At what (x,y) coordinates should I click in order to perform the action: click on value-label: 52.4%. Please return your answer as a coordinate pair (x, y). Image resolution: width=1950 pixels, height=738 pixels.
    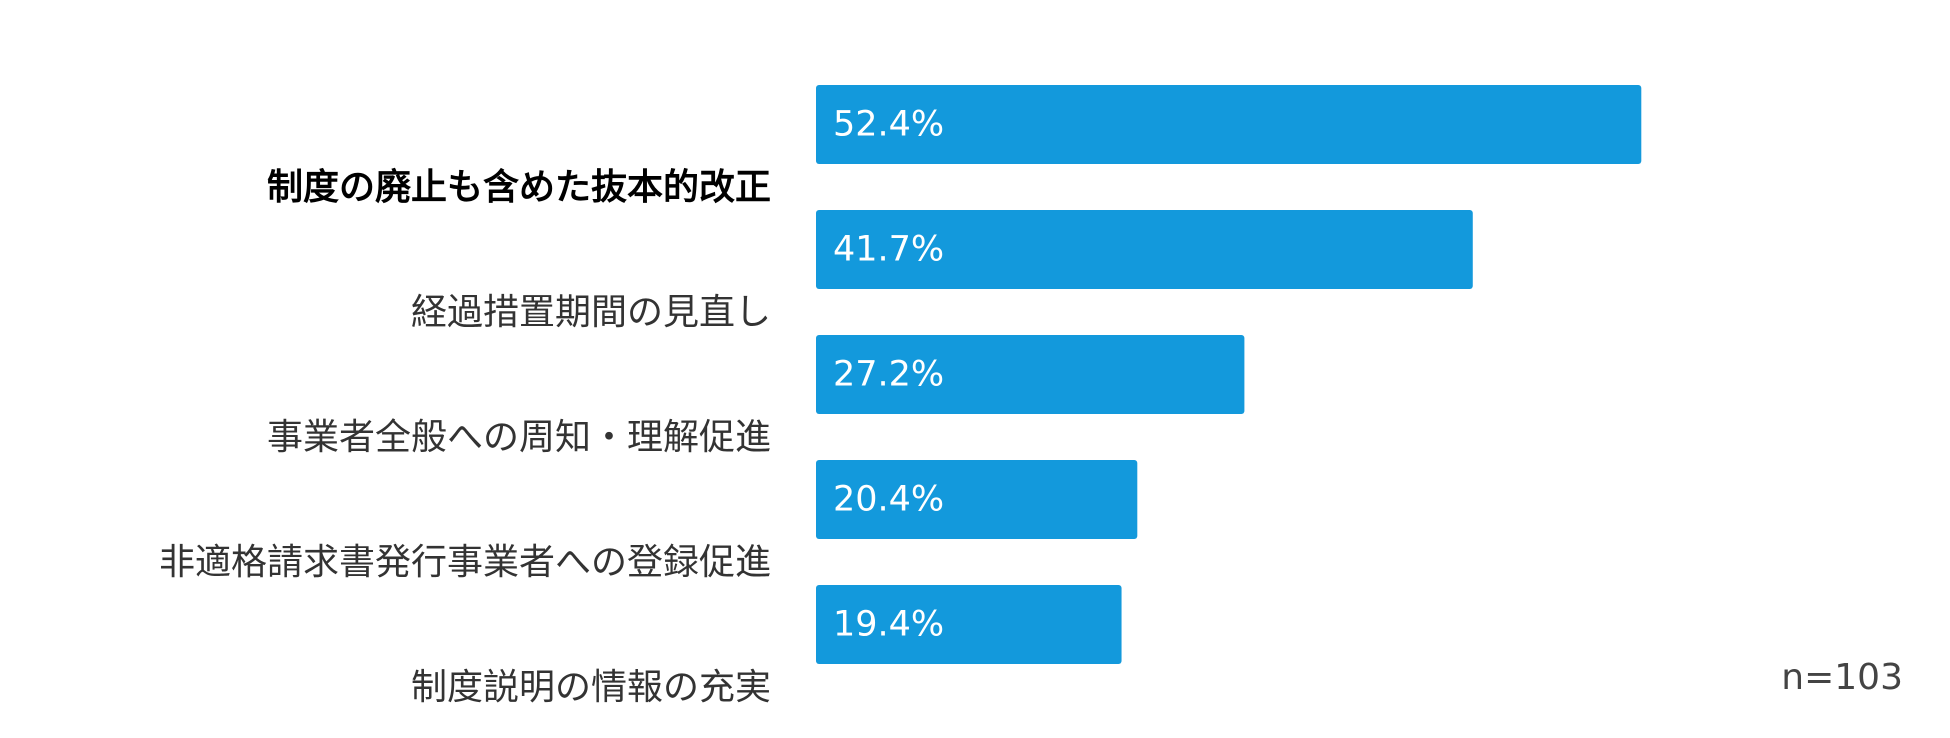
    Looking at the image, I should click on (888, 125).